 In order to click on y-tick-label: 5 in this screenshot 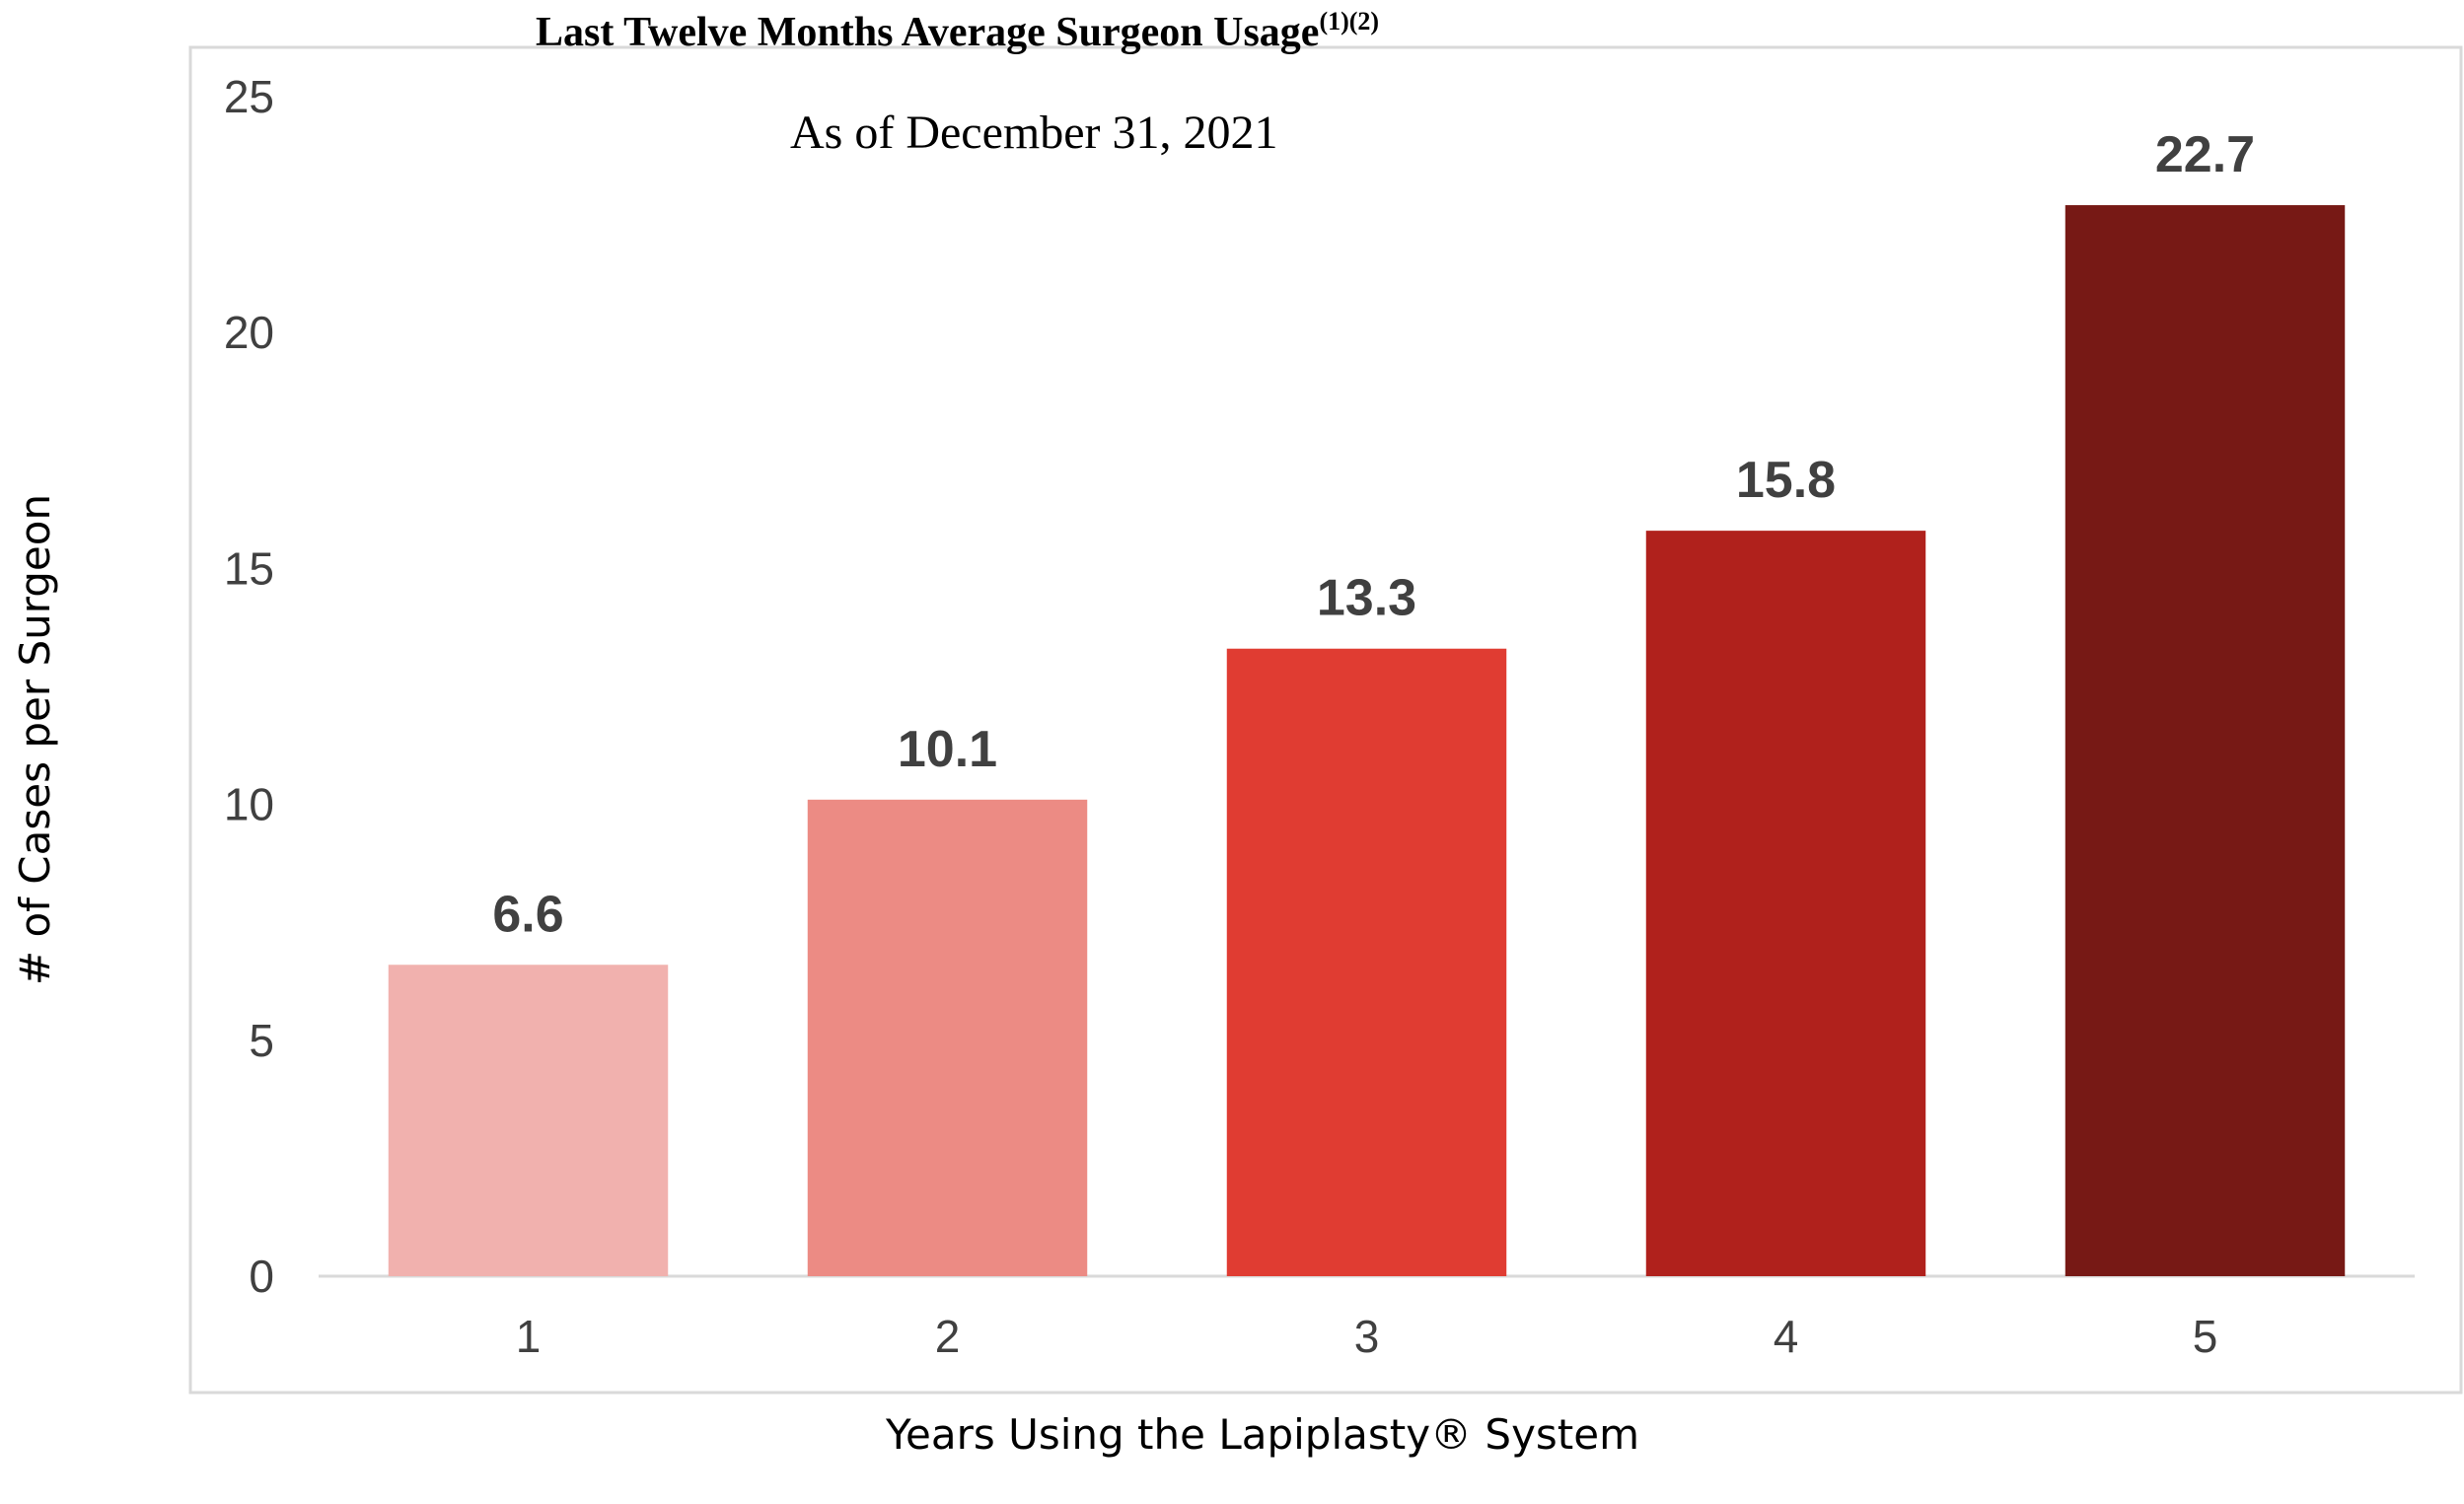, I will do `click(261, 1040)`.